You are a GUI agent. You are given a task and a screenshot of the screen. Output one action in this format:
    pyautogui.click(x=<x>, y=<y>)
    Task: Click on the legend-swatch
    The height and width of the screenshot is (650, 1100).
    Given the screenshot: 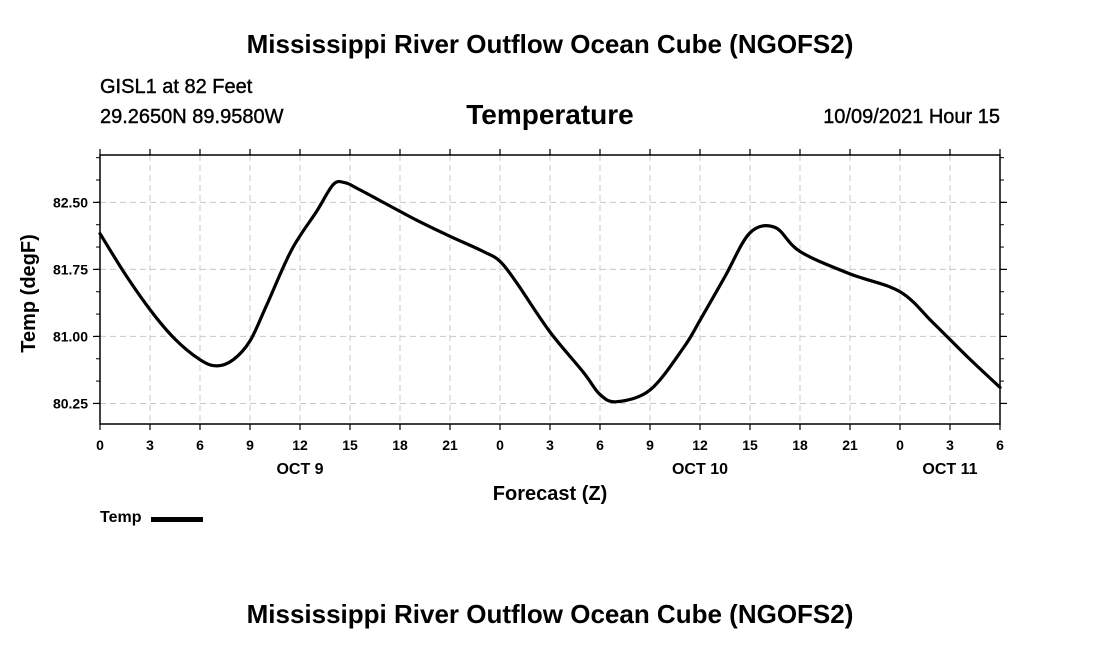 What is the action you would take?
    pyautogui.click(x=177, y=519)
    